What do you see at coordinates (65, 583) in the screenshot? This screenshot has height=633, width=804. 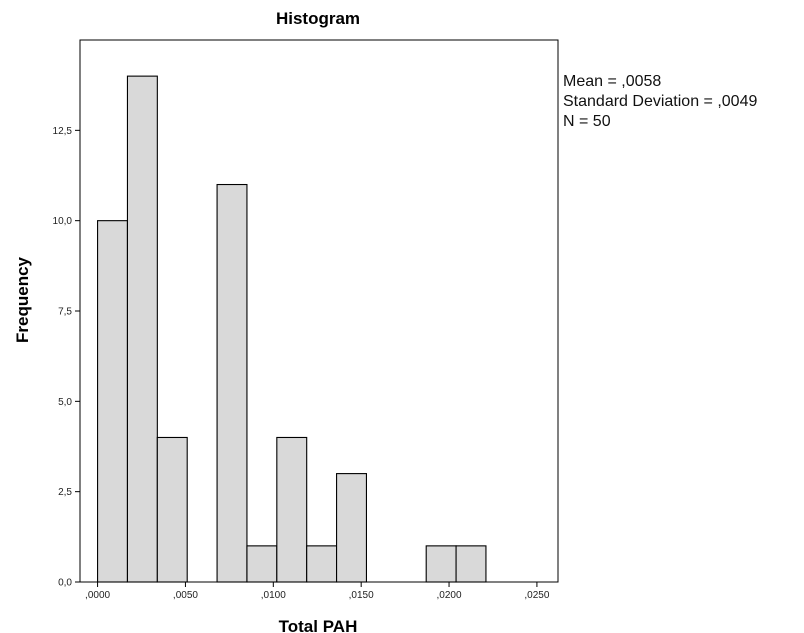 I see `y-tick-label: 0,0` at bounding box center [65, 583].